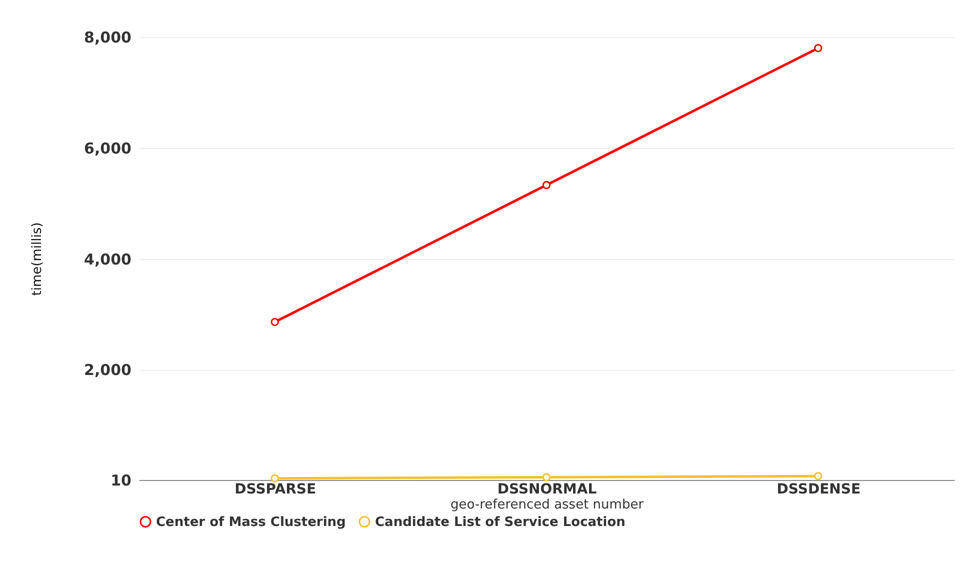 The height and width of the screenshot is (562, 977). What do you see at coordinates (547, 490) in the screenshot?
I see `x-tick-label: DSSNORMAL` at bounding box center [547, 490].